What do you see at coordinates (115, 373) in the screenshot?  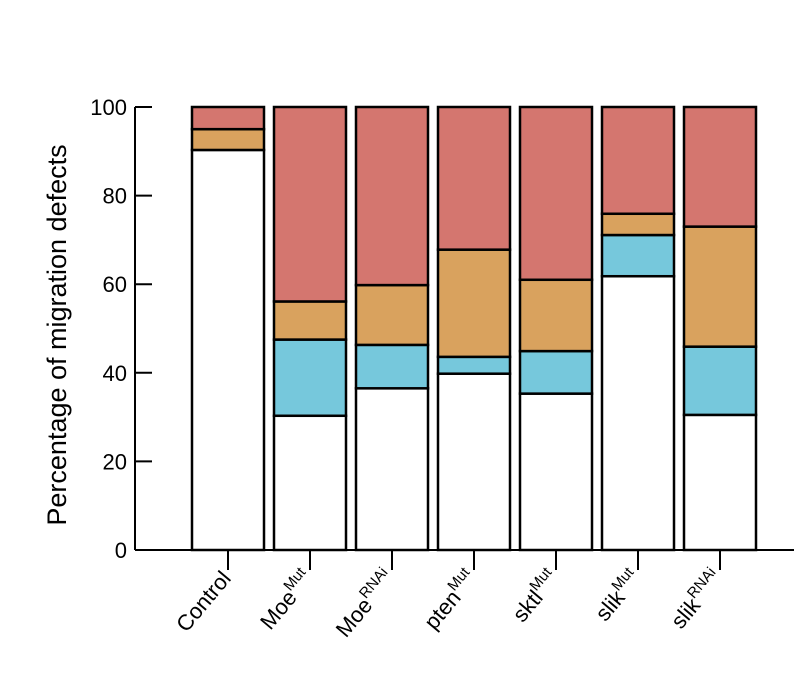 I see `y-tick-label: 40` at bounding box center [115, 373].